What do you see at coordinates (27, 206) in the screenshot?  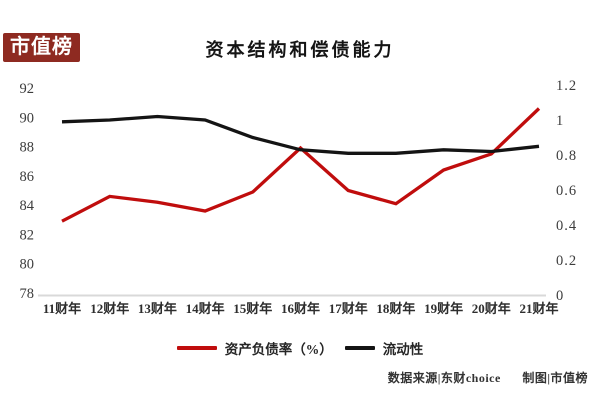 I see `y-axis-left-tick: 84` at bounding box center [27, 206].